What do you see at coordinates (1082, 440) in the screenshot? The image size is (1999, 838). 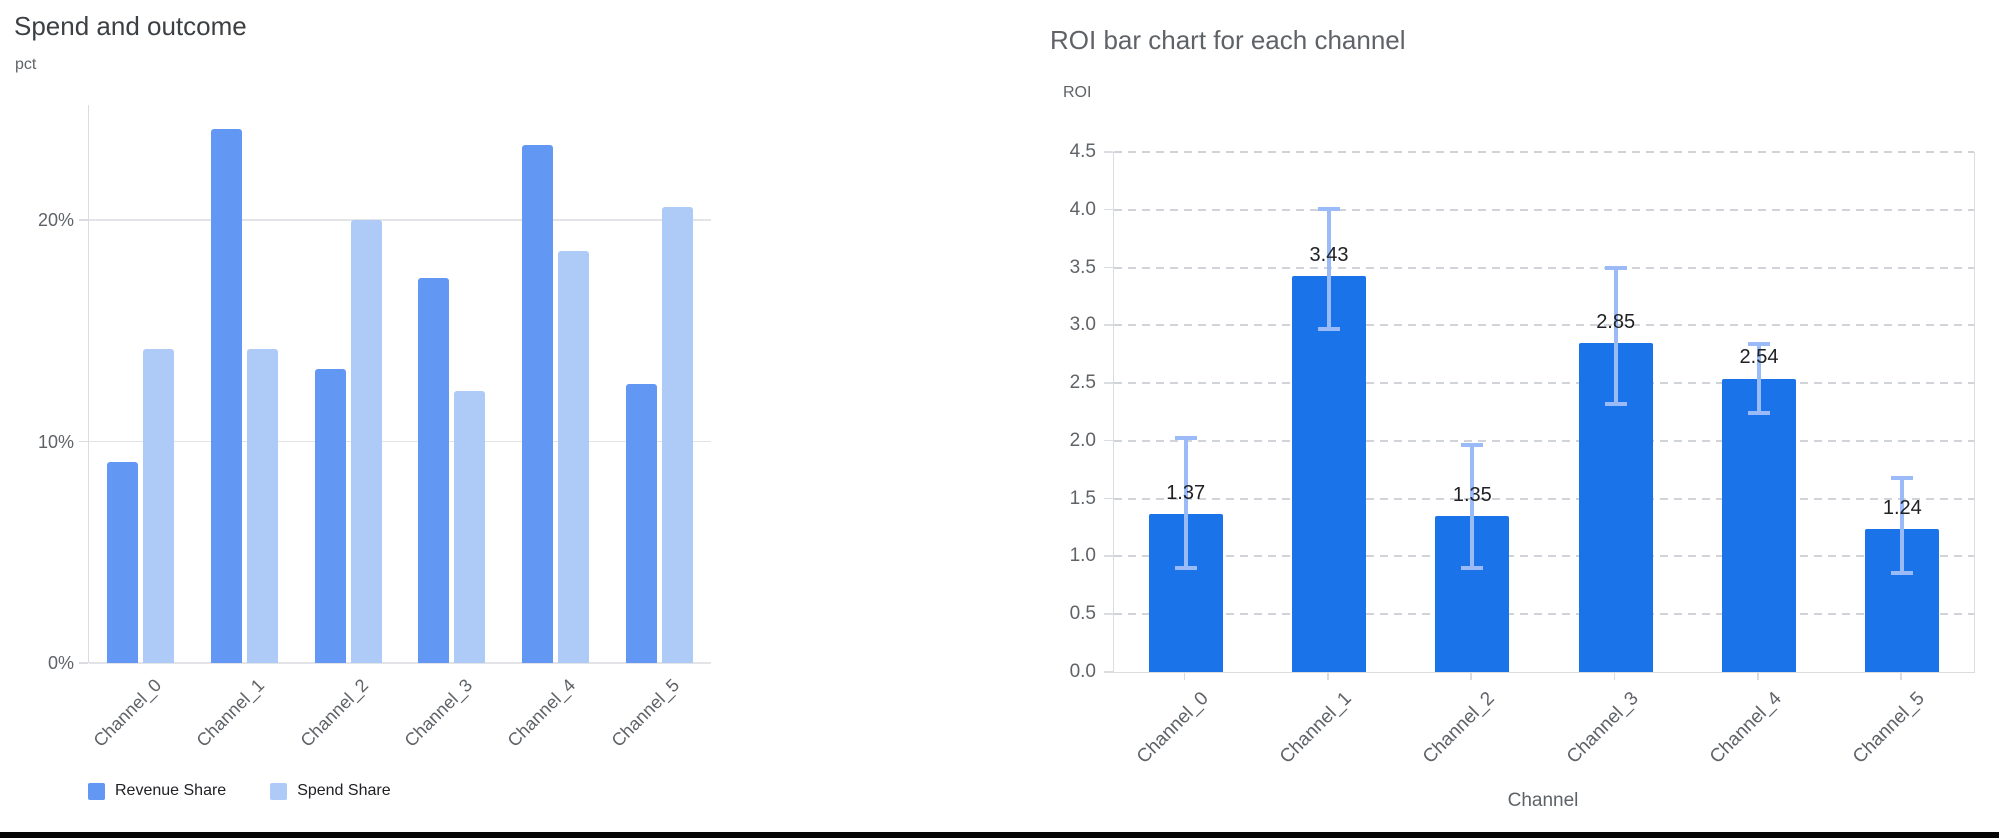 I see `y-tick-label: 2.0` at bounding box center [1082, 440].